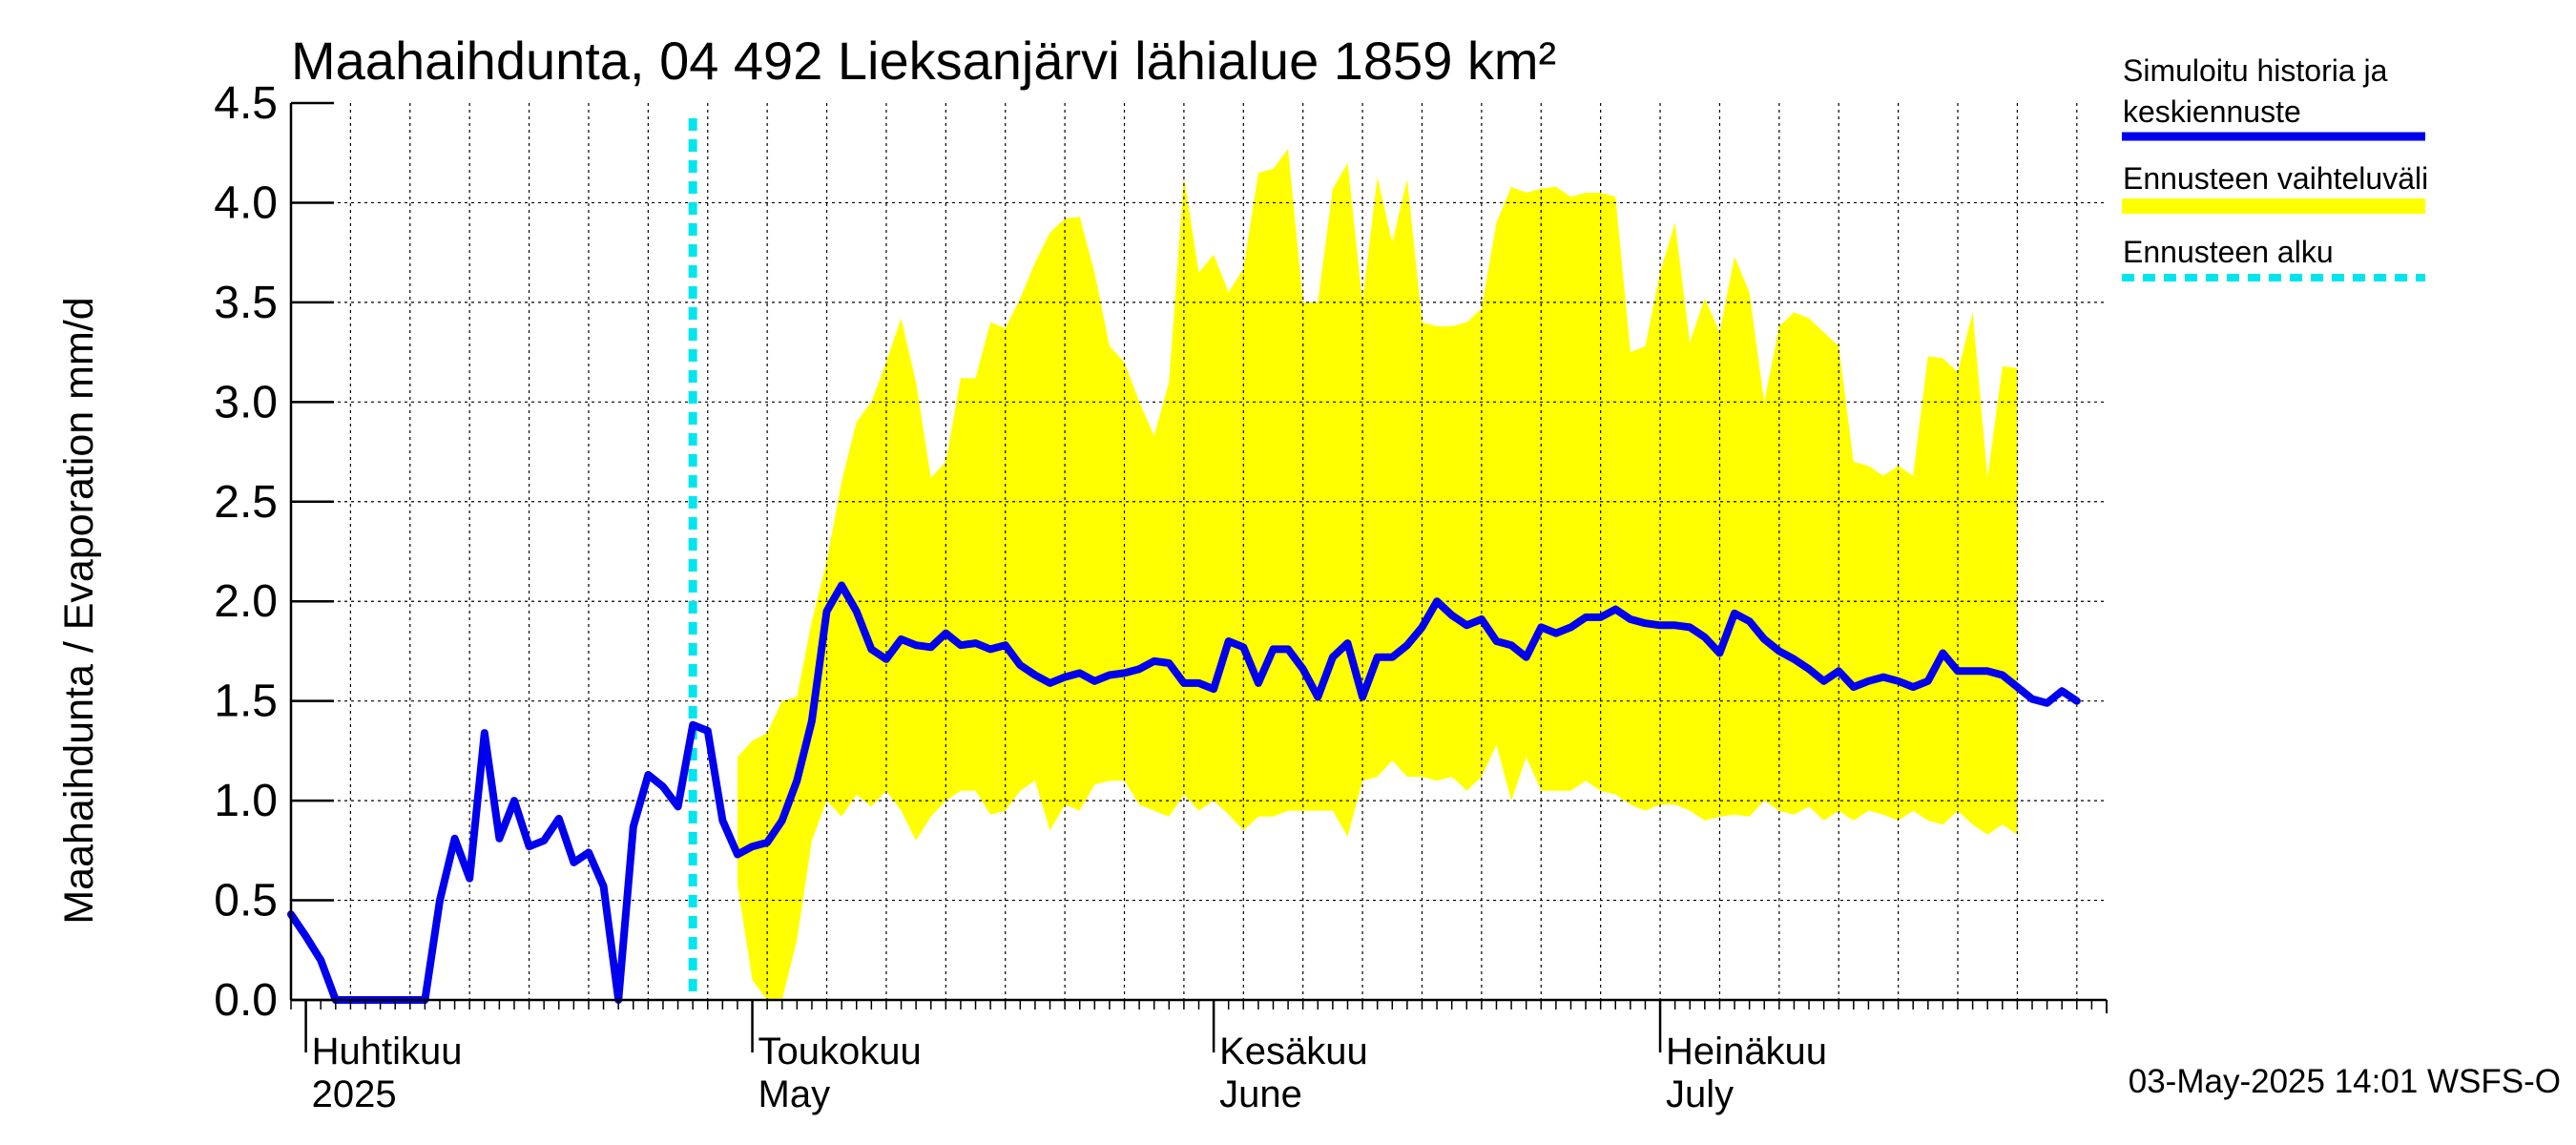 This screenshot has height=1145, width=2576. What do you see at coordinates (2228, 252) in the screenshot?
I see `legend-label-forecast-start: Ennusteen alku` at bounding box center [2228, 252].